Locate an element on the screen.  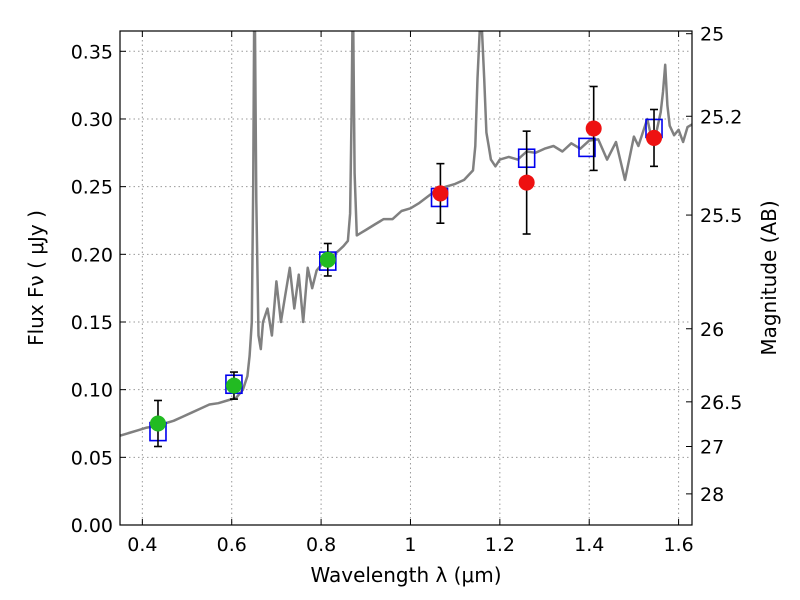
y2-tick-label: 25.5 is located at coordinates (721, 216).